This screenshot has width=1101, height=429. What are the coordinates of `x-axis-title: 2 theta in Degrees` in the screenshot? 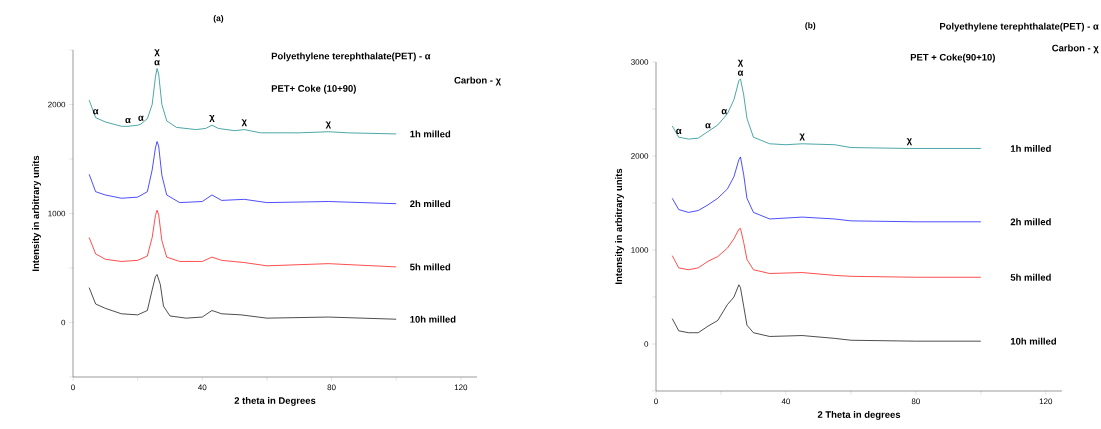 It's located at (275, 401).